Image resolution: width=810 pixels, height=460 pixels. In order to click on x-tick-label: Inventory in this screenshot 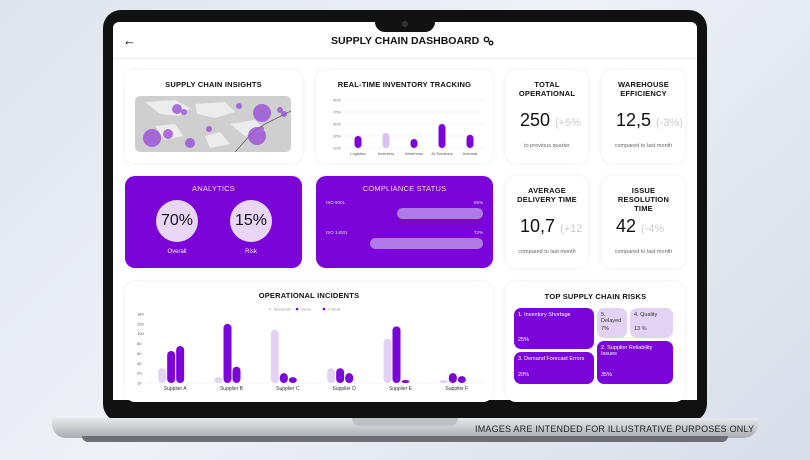, I will do `click(386, 153)`.